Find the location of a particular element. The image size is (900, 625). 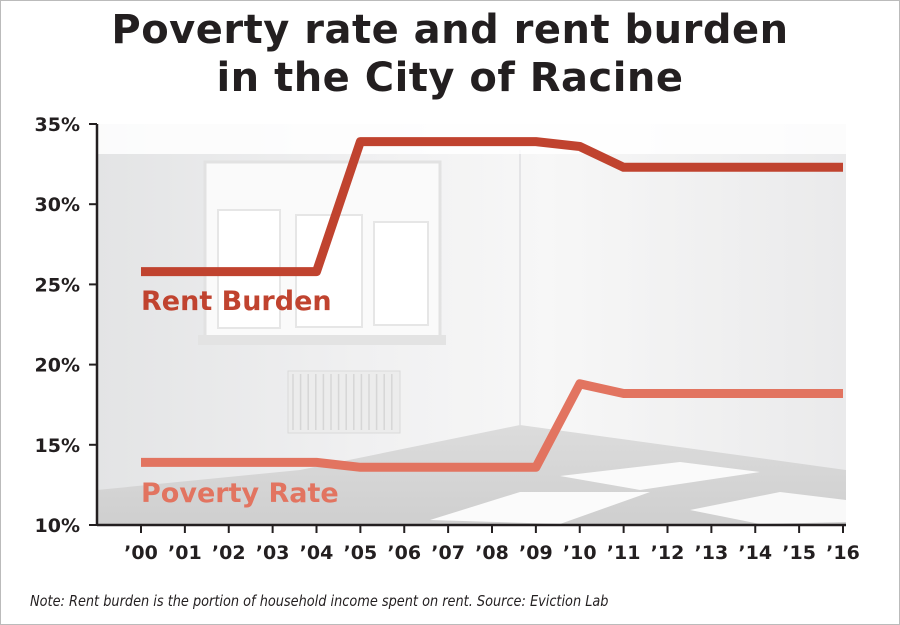

x-tick-label: ’08 is located at coordinates (492, 553).